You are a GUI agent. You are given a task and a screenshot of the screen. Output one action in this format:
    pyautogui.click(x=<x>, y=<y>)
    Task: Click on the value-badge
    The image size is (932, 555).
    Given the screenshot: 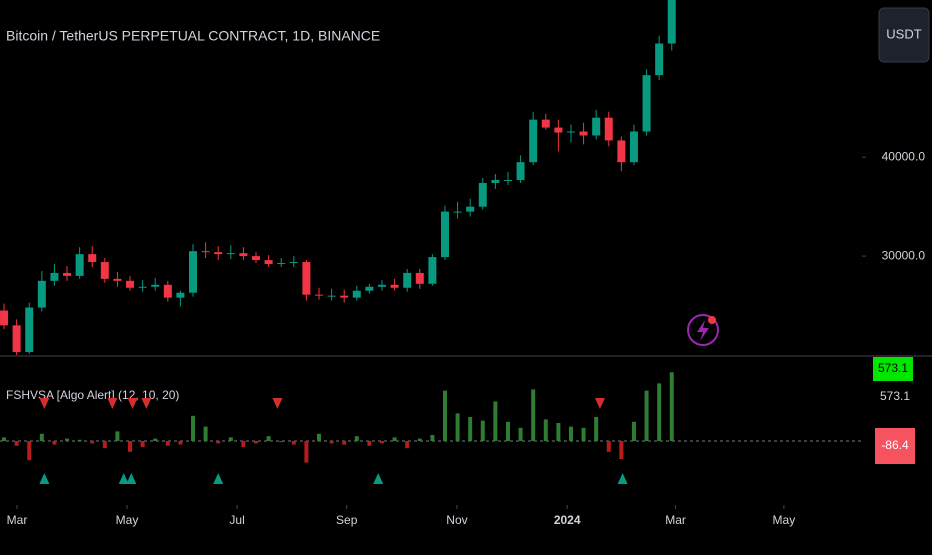 What is the action you would take?
    pyautogui.click(x=893, y=369)
    